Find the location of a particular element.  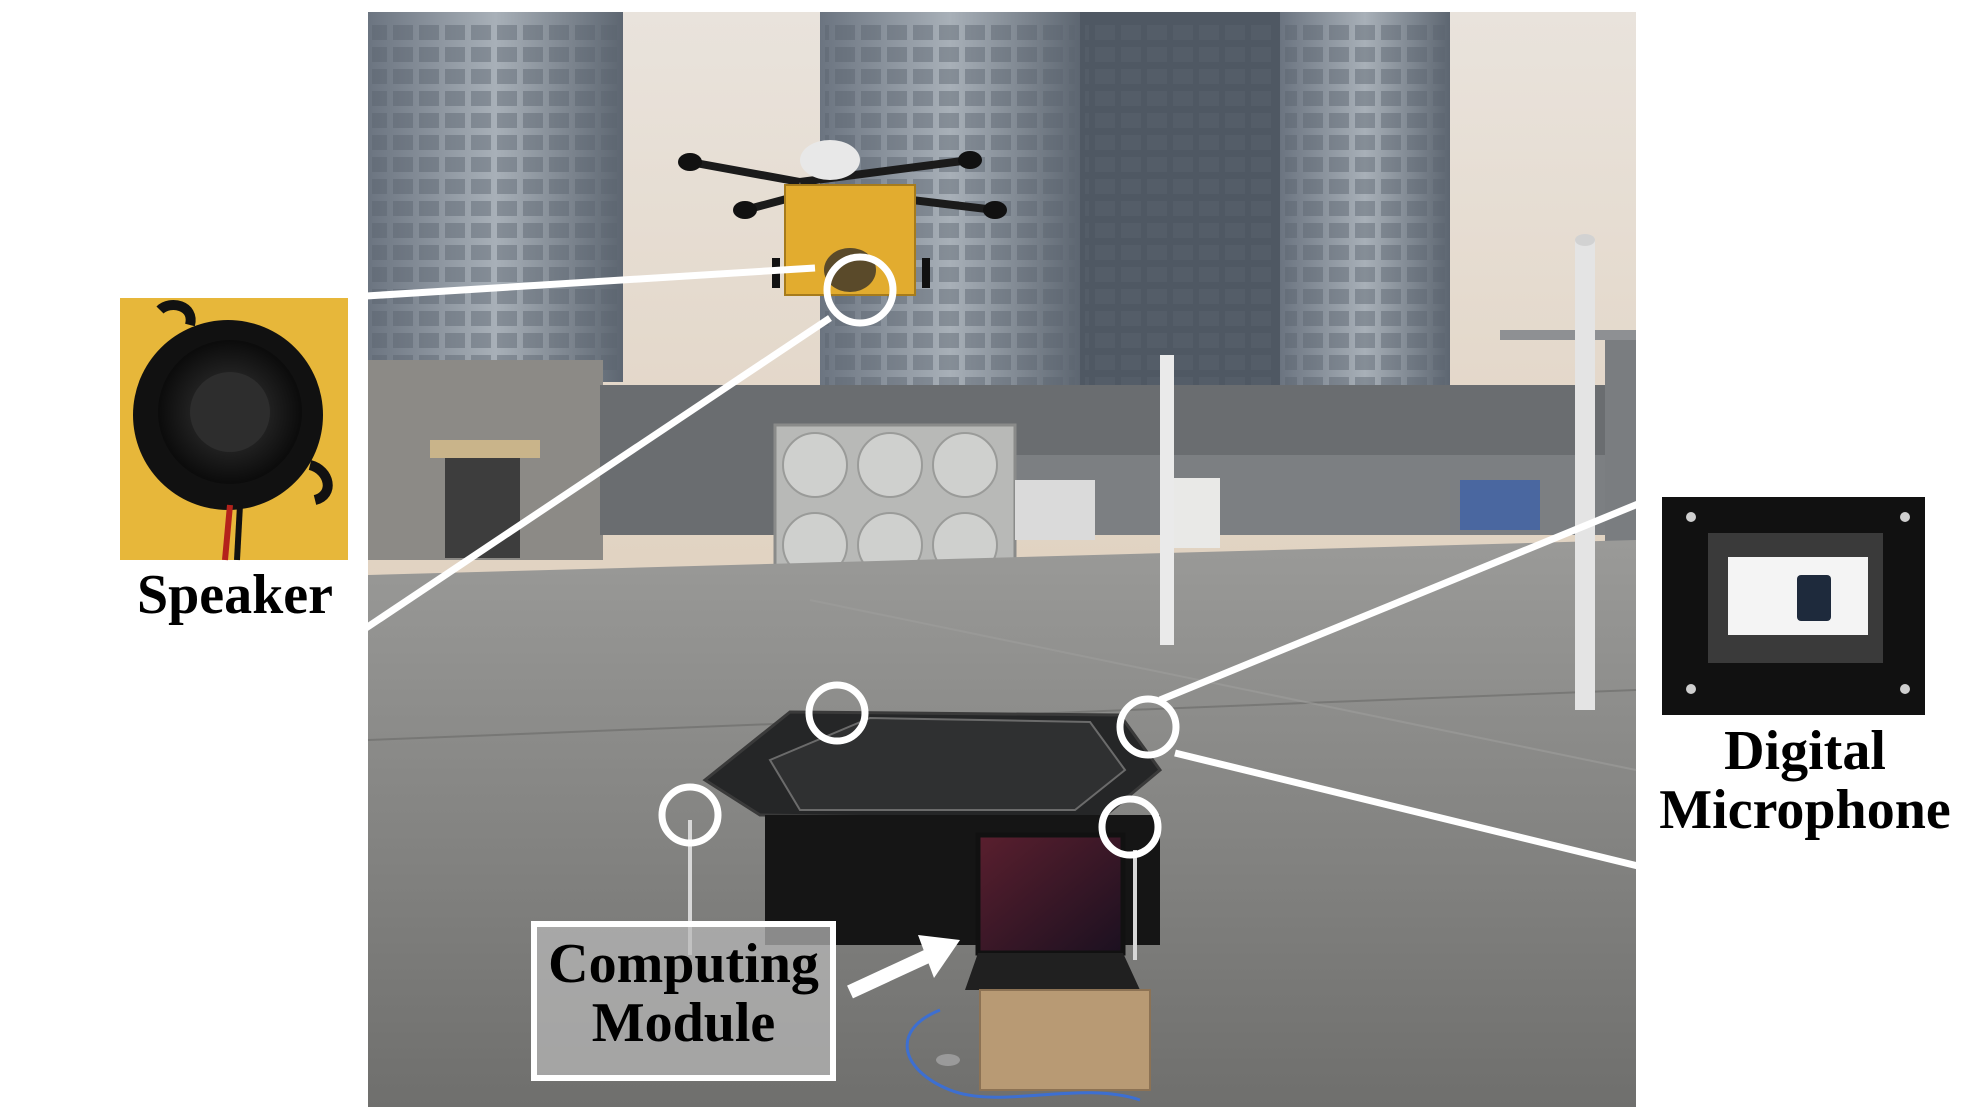

speaker-callout is located at coordinates (630, 442).